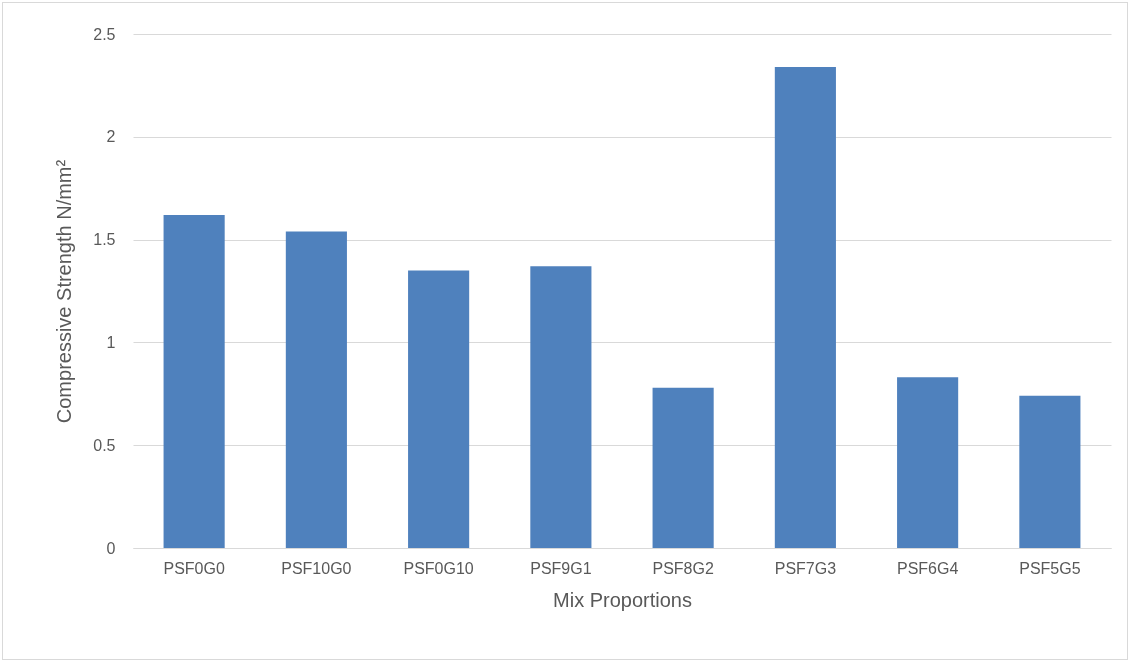 This screenshot has width=1132, height=664. What do you see at coordinates (622, 599) in the screenshot?
I see `x-axis-title: Mix Proportions` at bounding box center [622, 599].